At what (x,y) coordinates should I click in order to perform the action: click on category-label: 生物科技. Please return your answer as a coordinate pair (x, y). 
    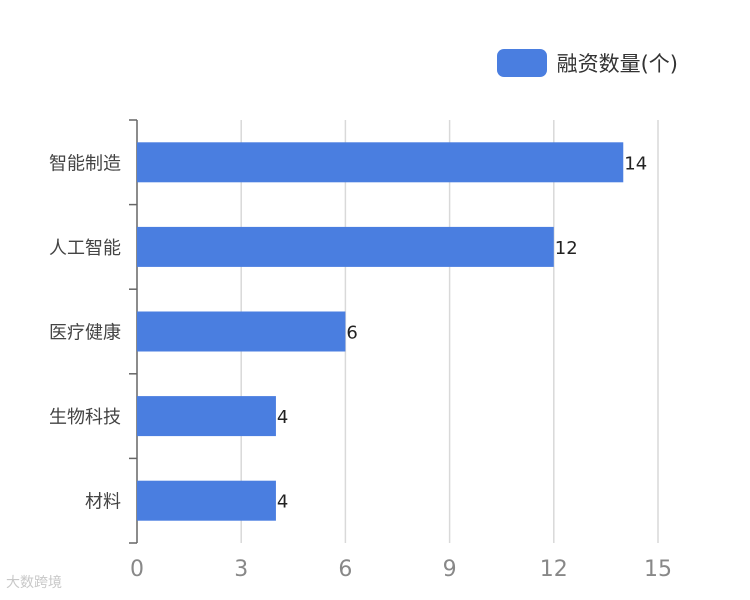
    Looking at the image, I should click on (85, 417).